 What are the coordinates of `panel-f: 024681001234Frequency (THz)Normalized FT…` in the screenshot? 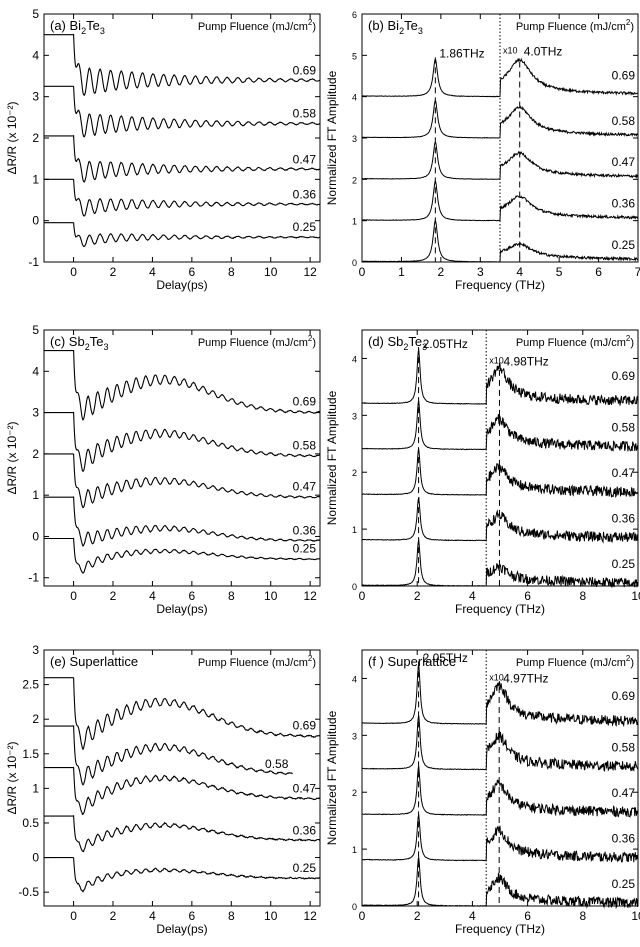 It's located at (482, 792).